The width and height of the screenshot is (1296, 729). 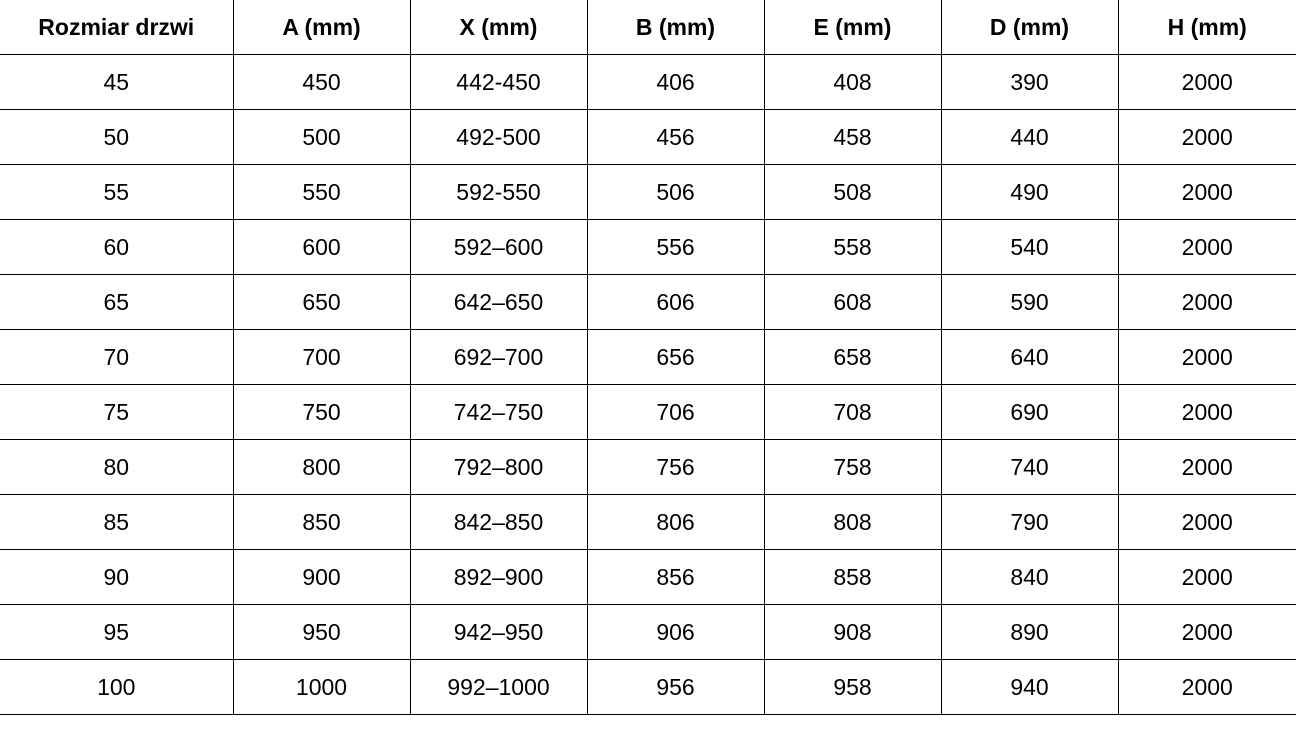 I want to click on table-row: 45 450 442-450 406 408 390 2000, so click(x=648, y=82).